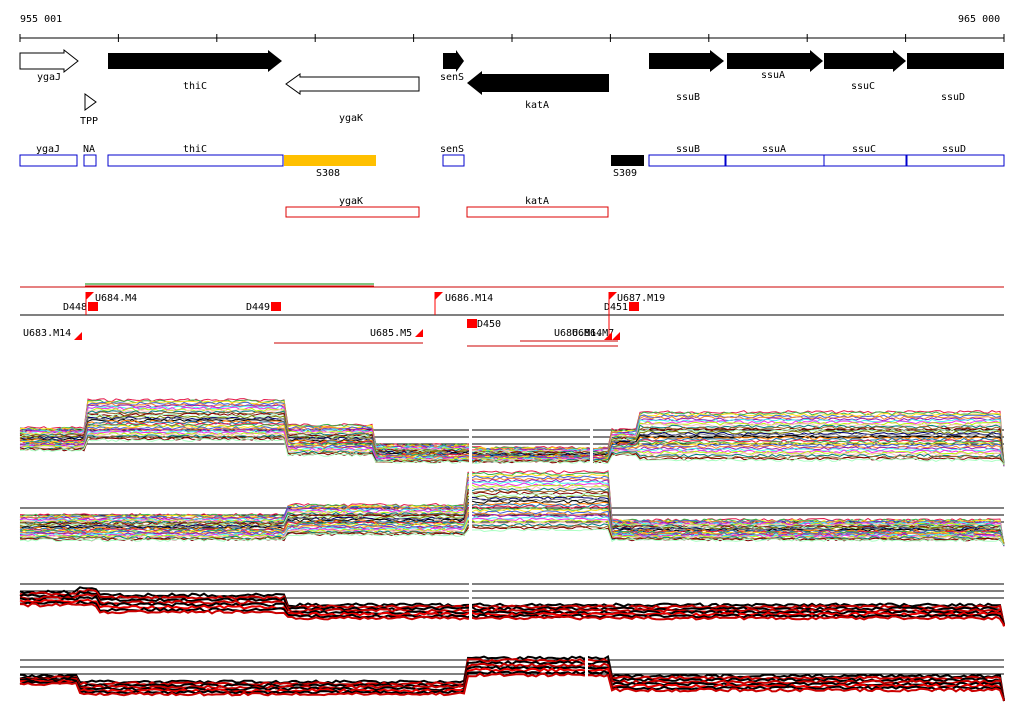 The image size is (1024, 714). I want to click on annot-box-ssuC, so click(865, 160).